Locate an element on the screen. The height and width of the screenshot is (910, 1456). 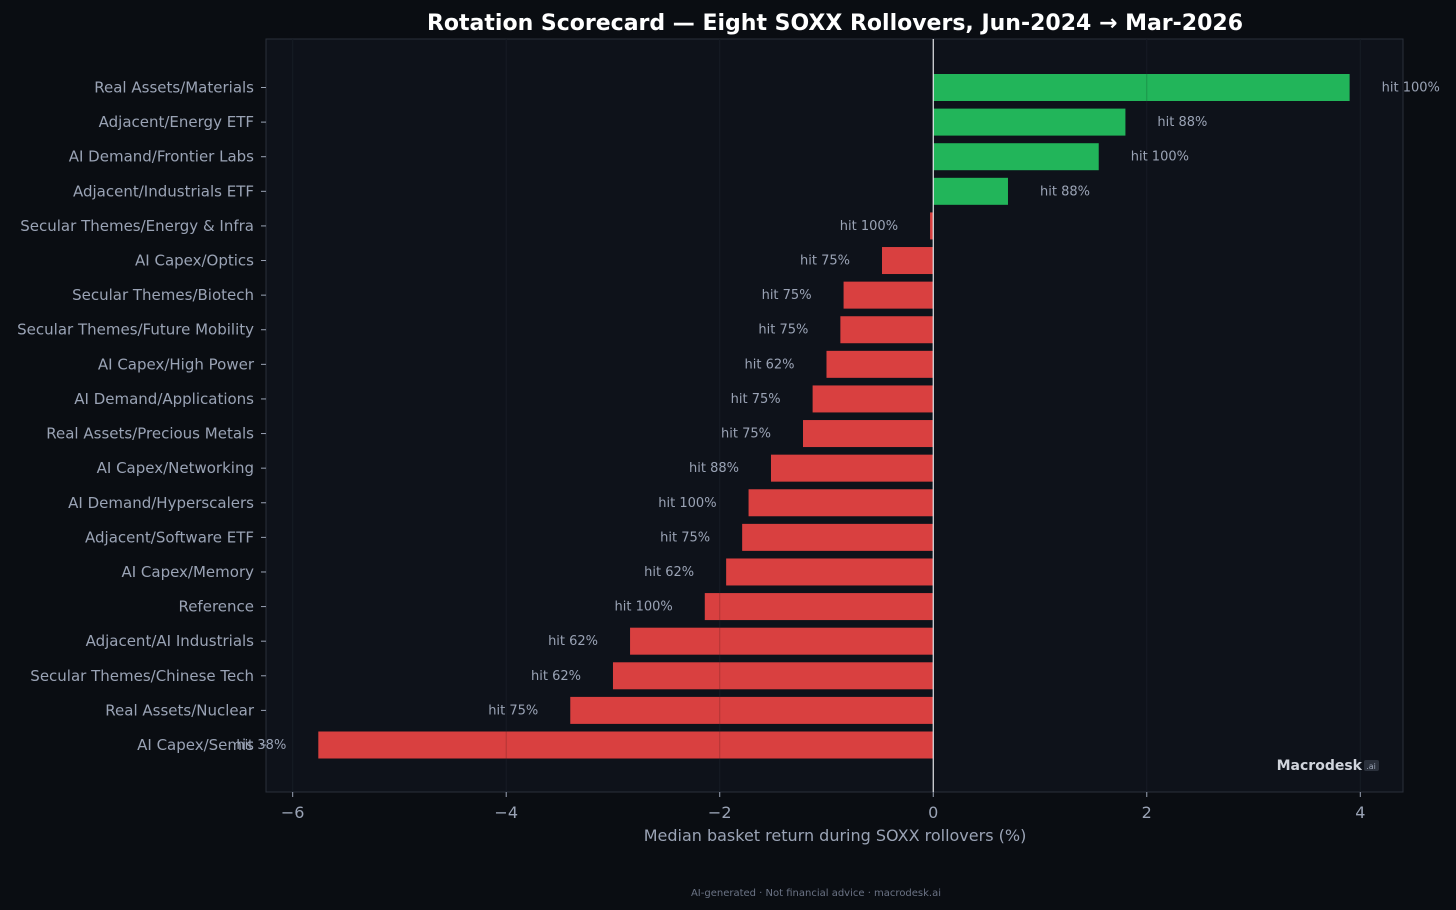
category-label: AI Demand/Hyperscalers is located at coordinates (161, 503).